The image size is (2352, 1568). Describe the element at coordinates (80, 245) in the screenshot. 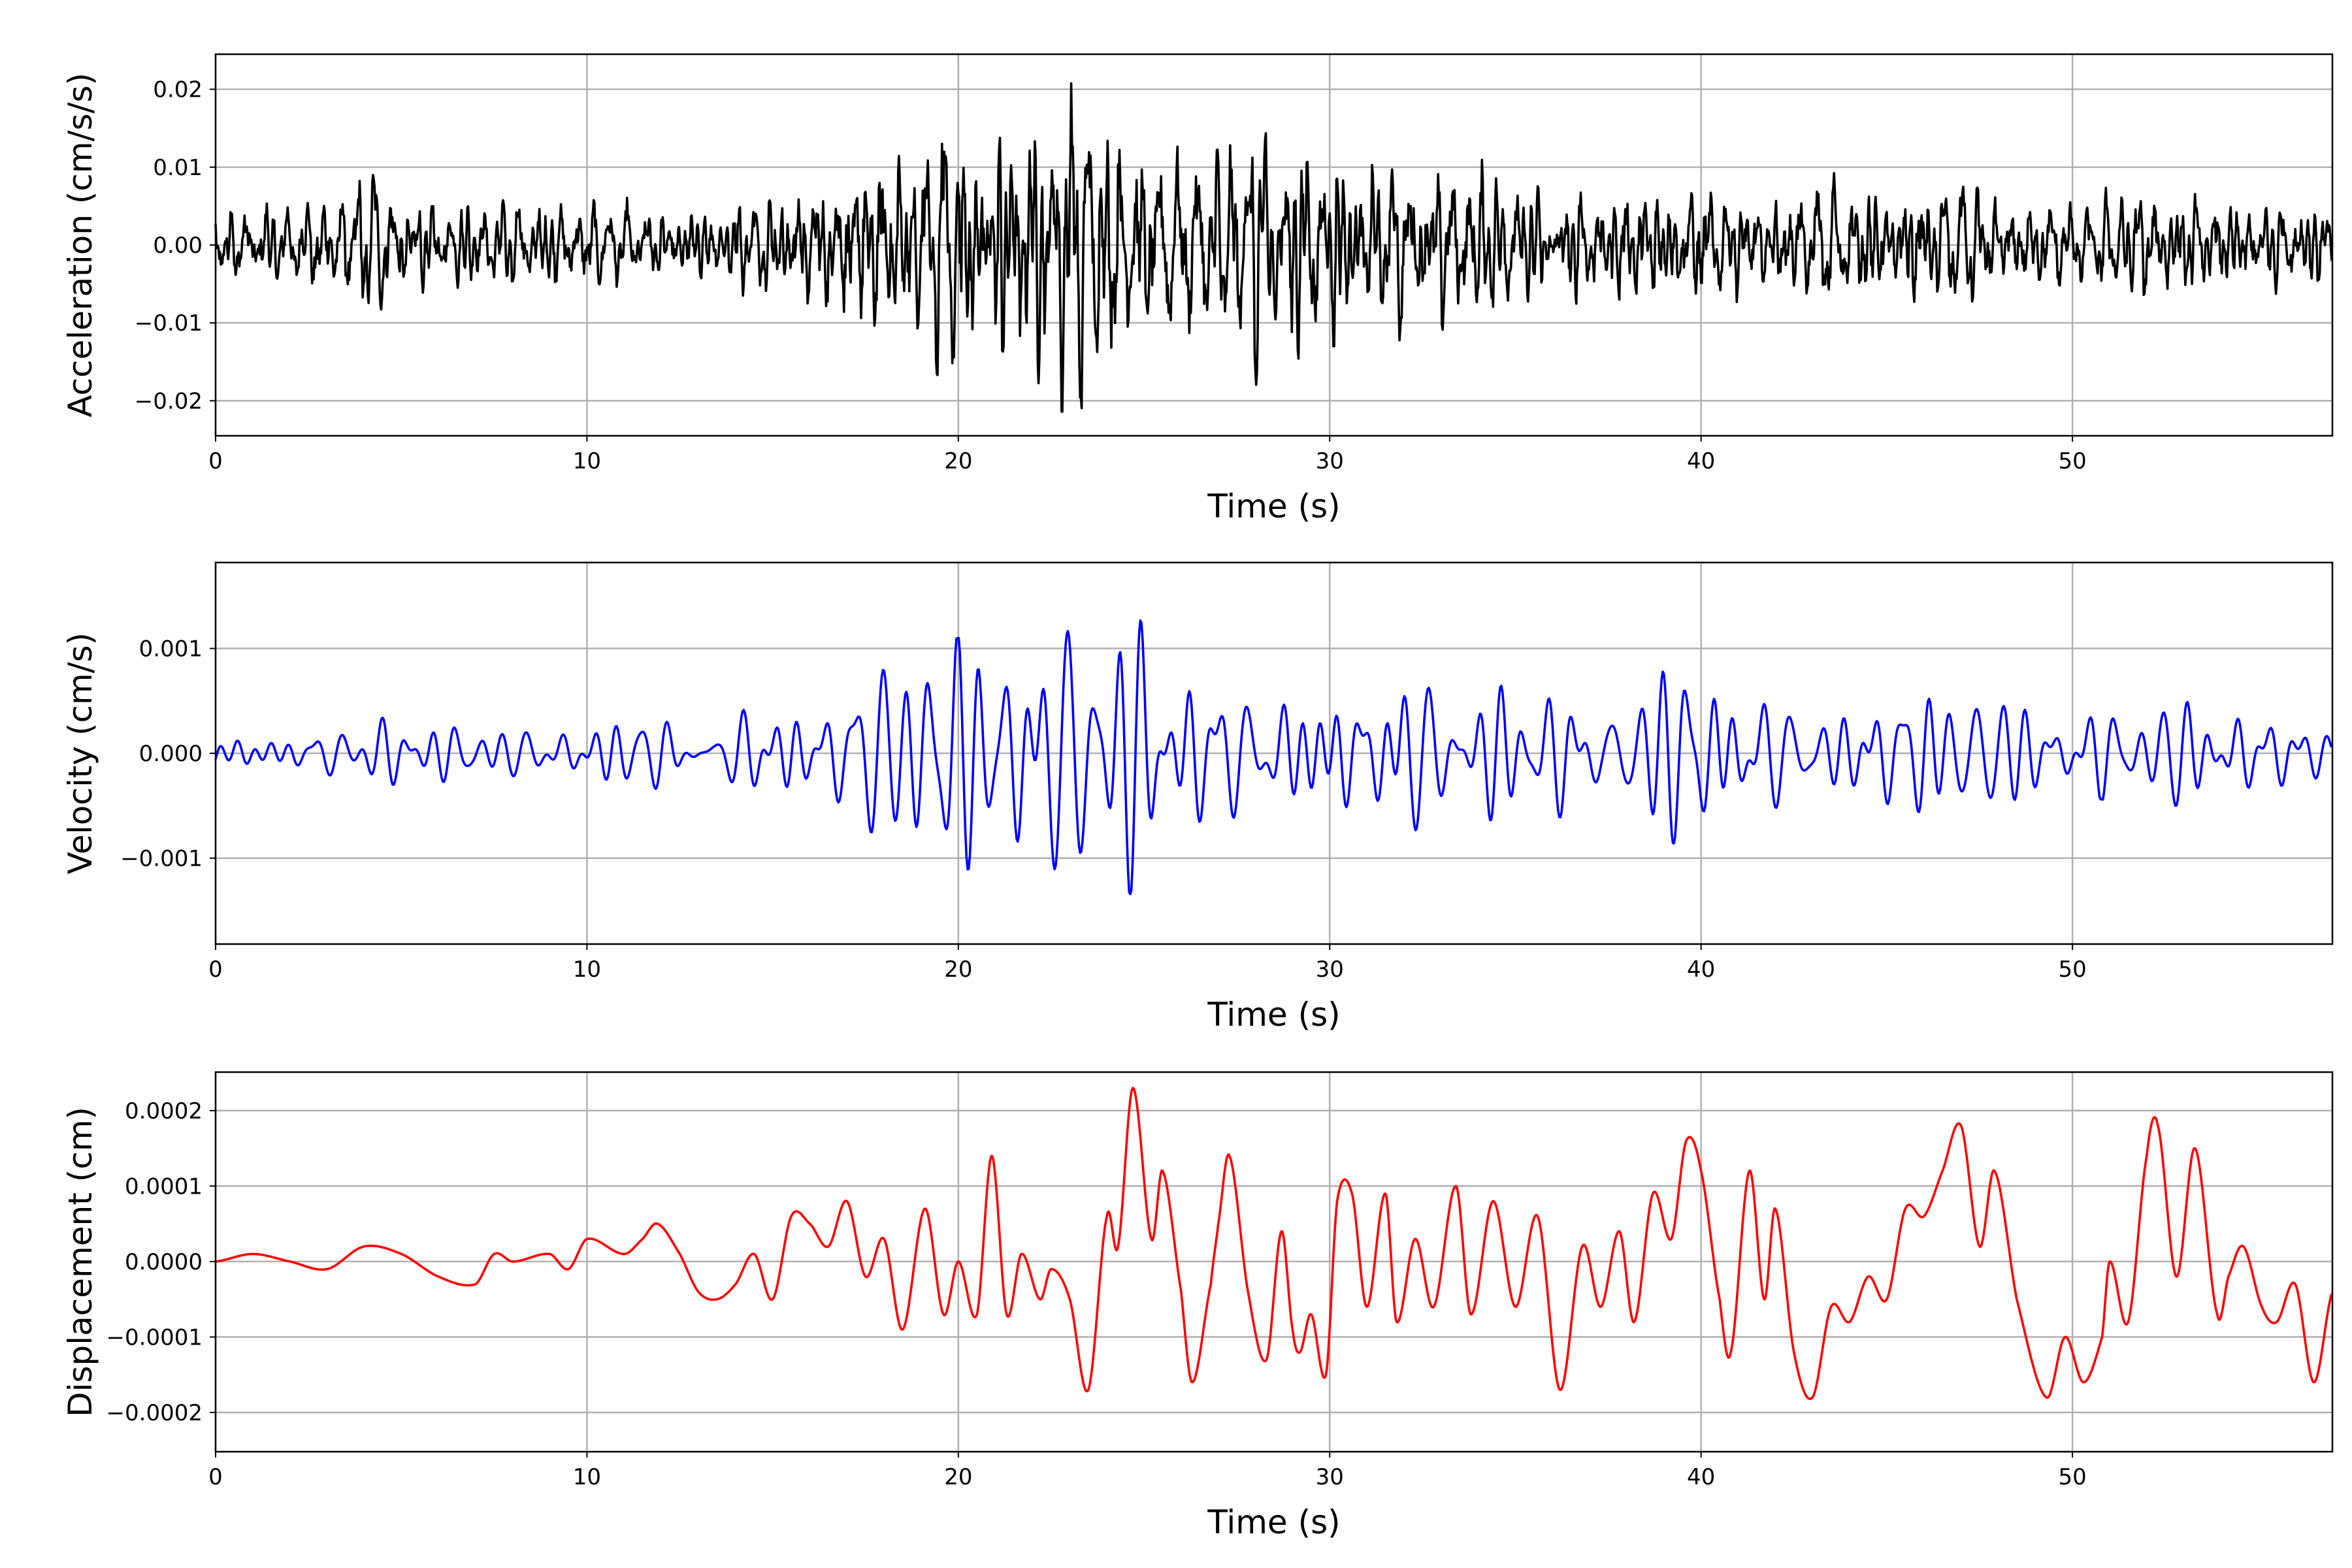

I see `y-axis-label: Acceleration (cm/s/s)` at that location.